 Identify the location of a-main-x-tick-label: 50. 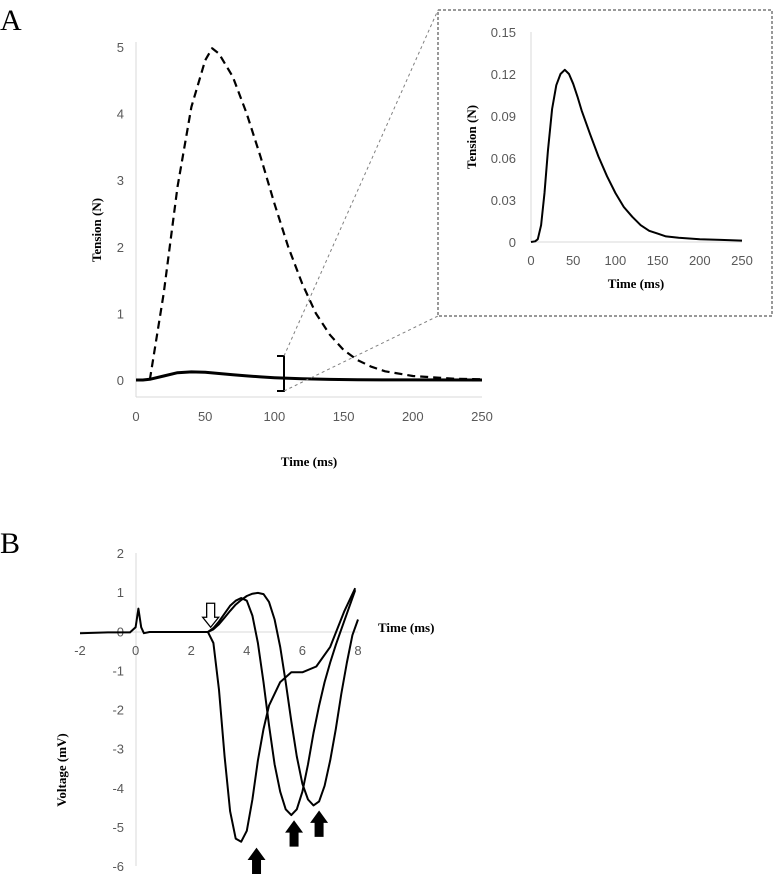
(205, 416).